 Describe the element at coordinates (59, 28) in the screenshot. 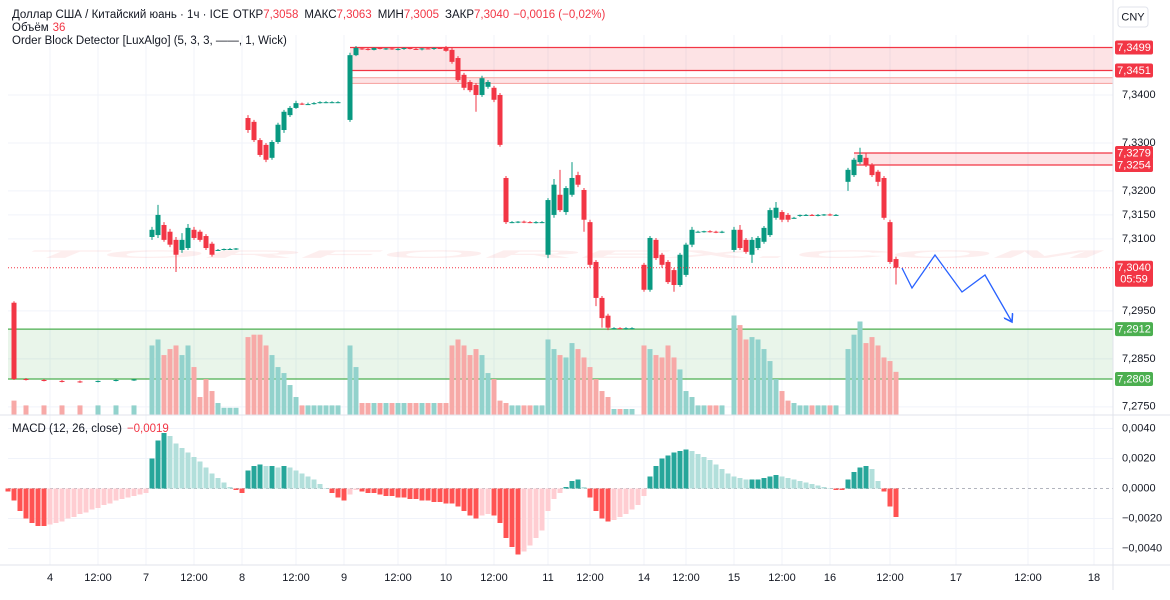

I see `volume-value: 36` at that location.